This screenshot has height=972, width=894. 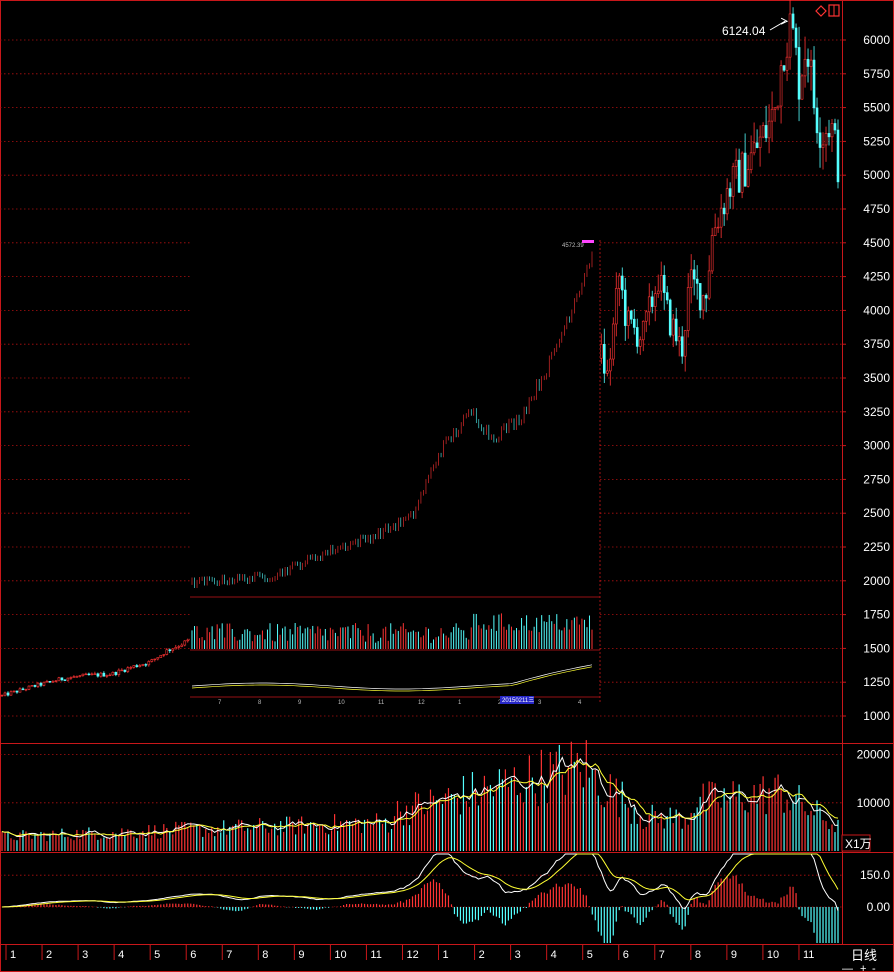 What do you see at coordinates (573, 246) in the screenshot?
I see `inset-max-label: 4572.39` at bounding box center [573, 246].